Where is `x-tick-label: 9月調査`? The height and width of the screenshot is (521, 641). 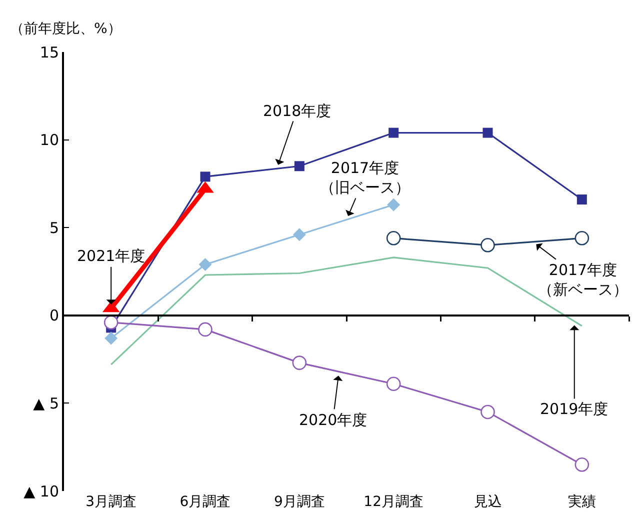
x-tick-label: 9月調査 is located at coordinates (299, 502).